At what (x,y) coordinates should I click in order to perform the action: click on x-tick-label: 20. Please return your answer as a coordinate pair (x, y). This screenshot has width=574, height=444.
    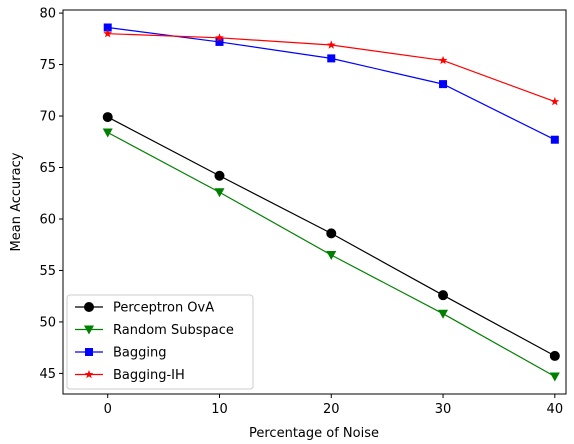
    Looking at the image, I should click on (331, 409).